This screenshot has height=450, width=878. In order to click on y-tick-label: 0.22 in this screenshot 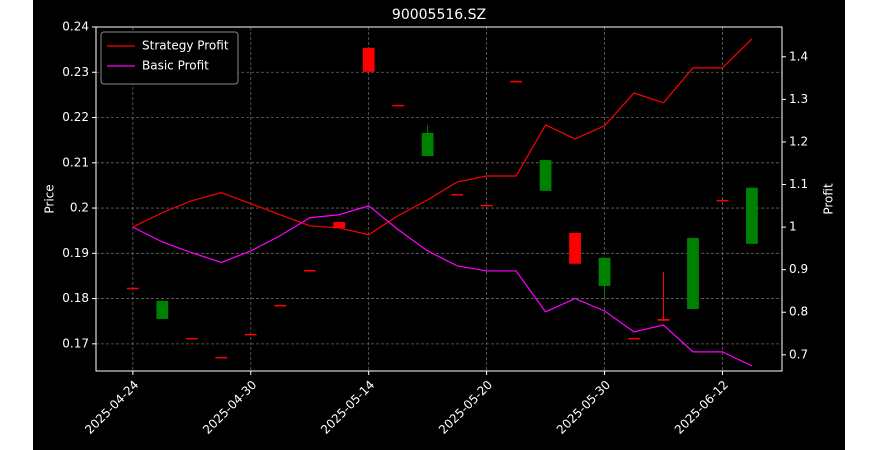, I will do `click(75, 117)`.